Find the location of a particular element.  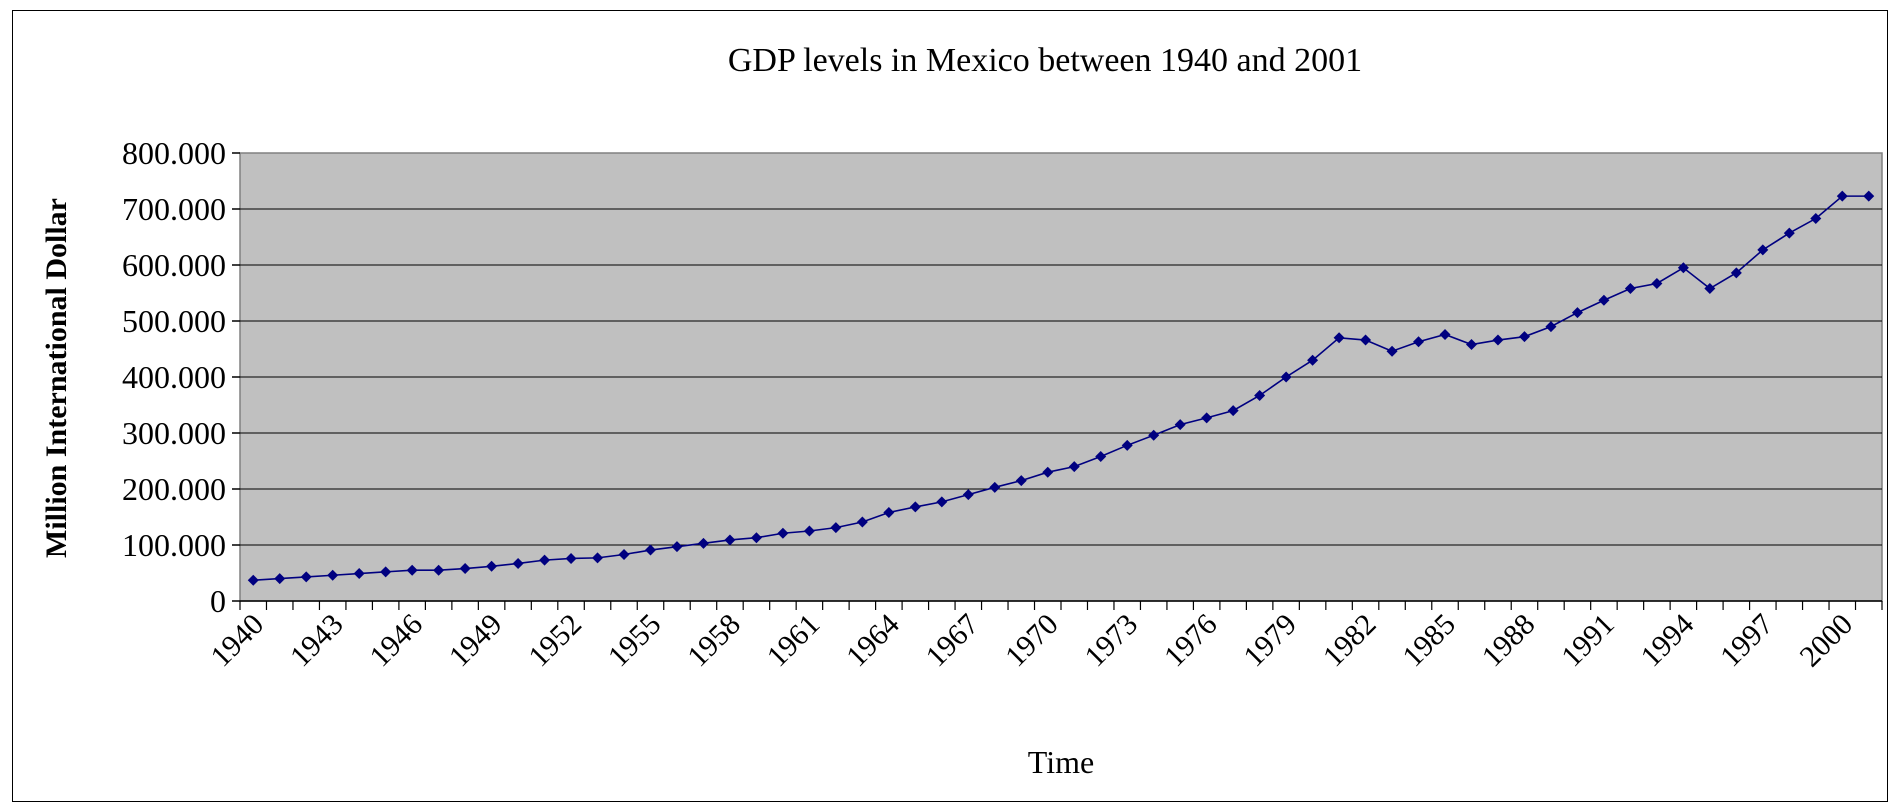

y-tick-label: 600.000 is located at coordinates (174, 265).